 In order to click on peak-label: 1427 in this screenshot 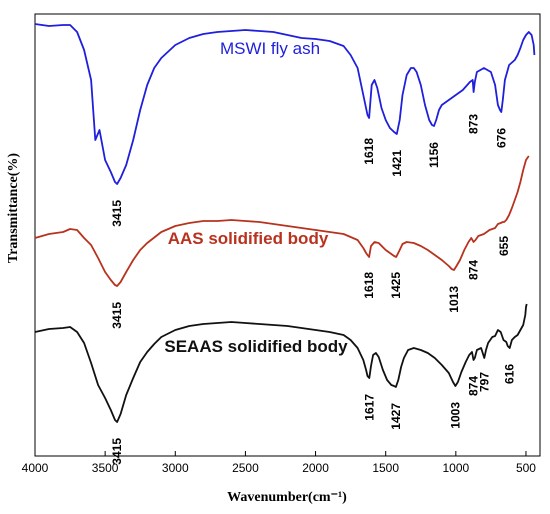, I will do `click(396, 416)`.